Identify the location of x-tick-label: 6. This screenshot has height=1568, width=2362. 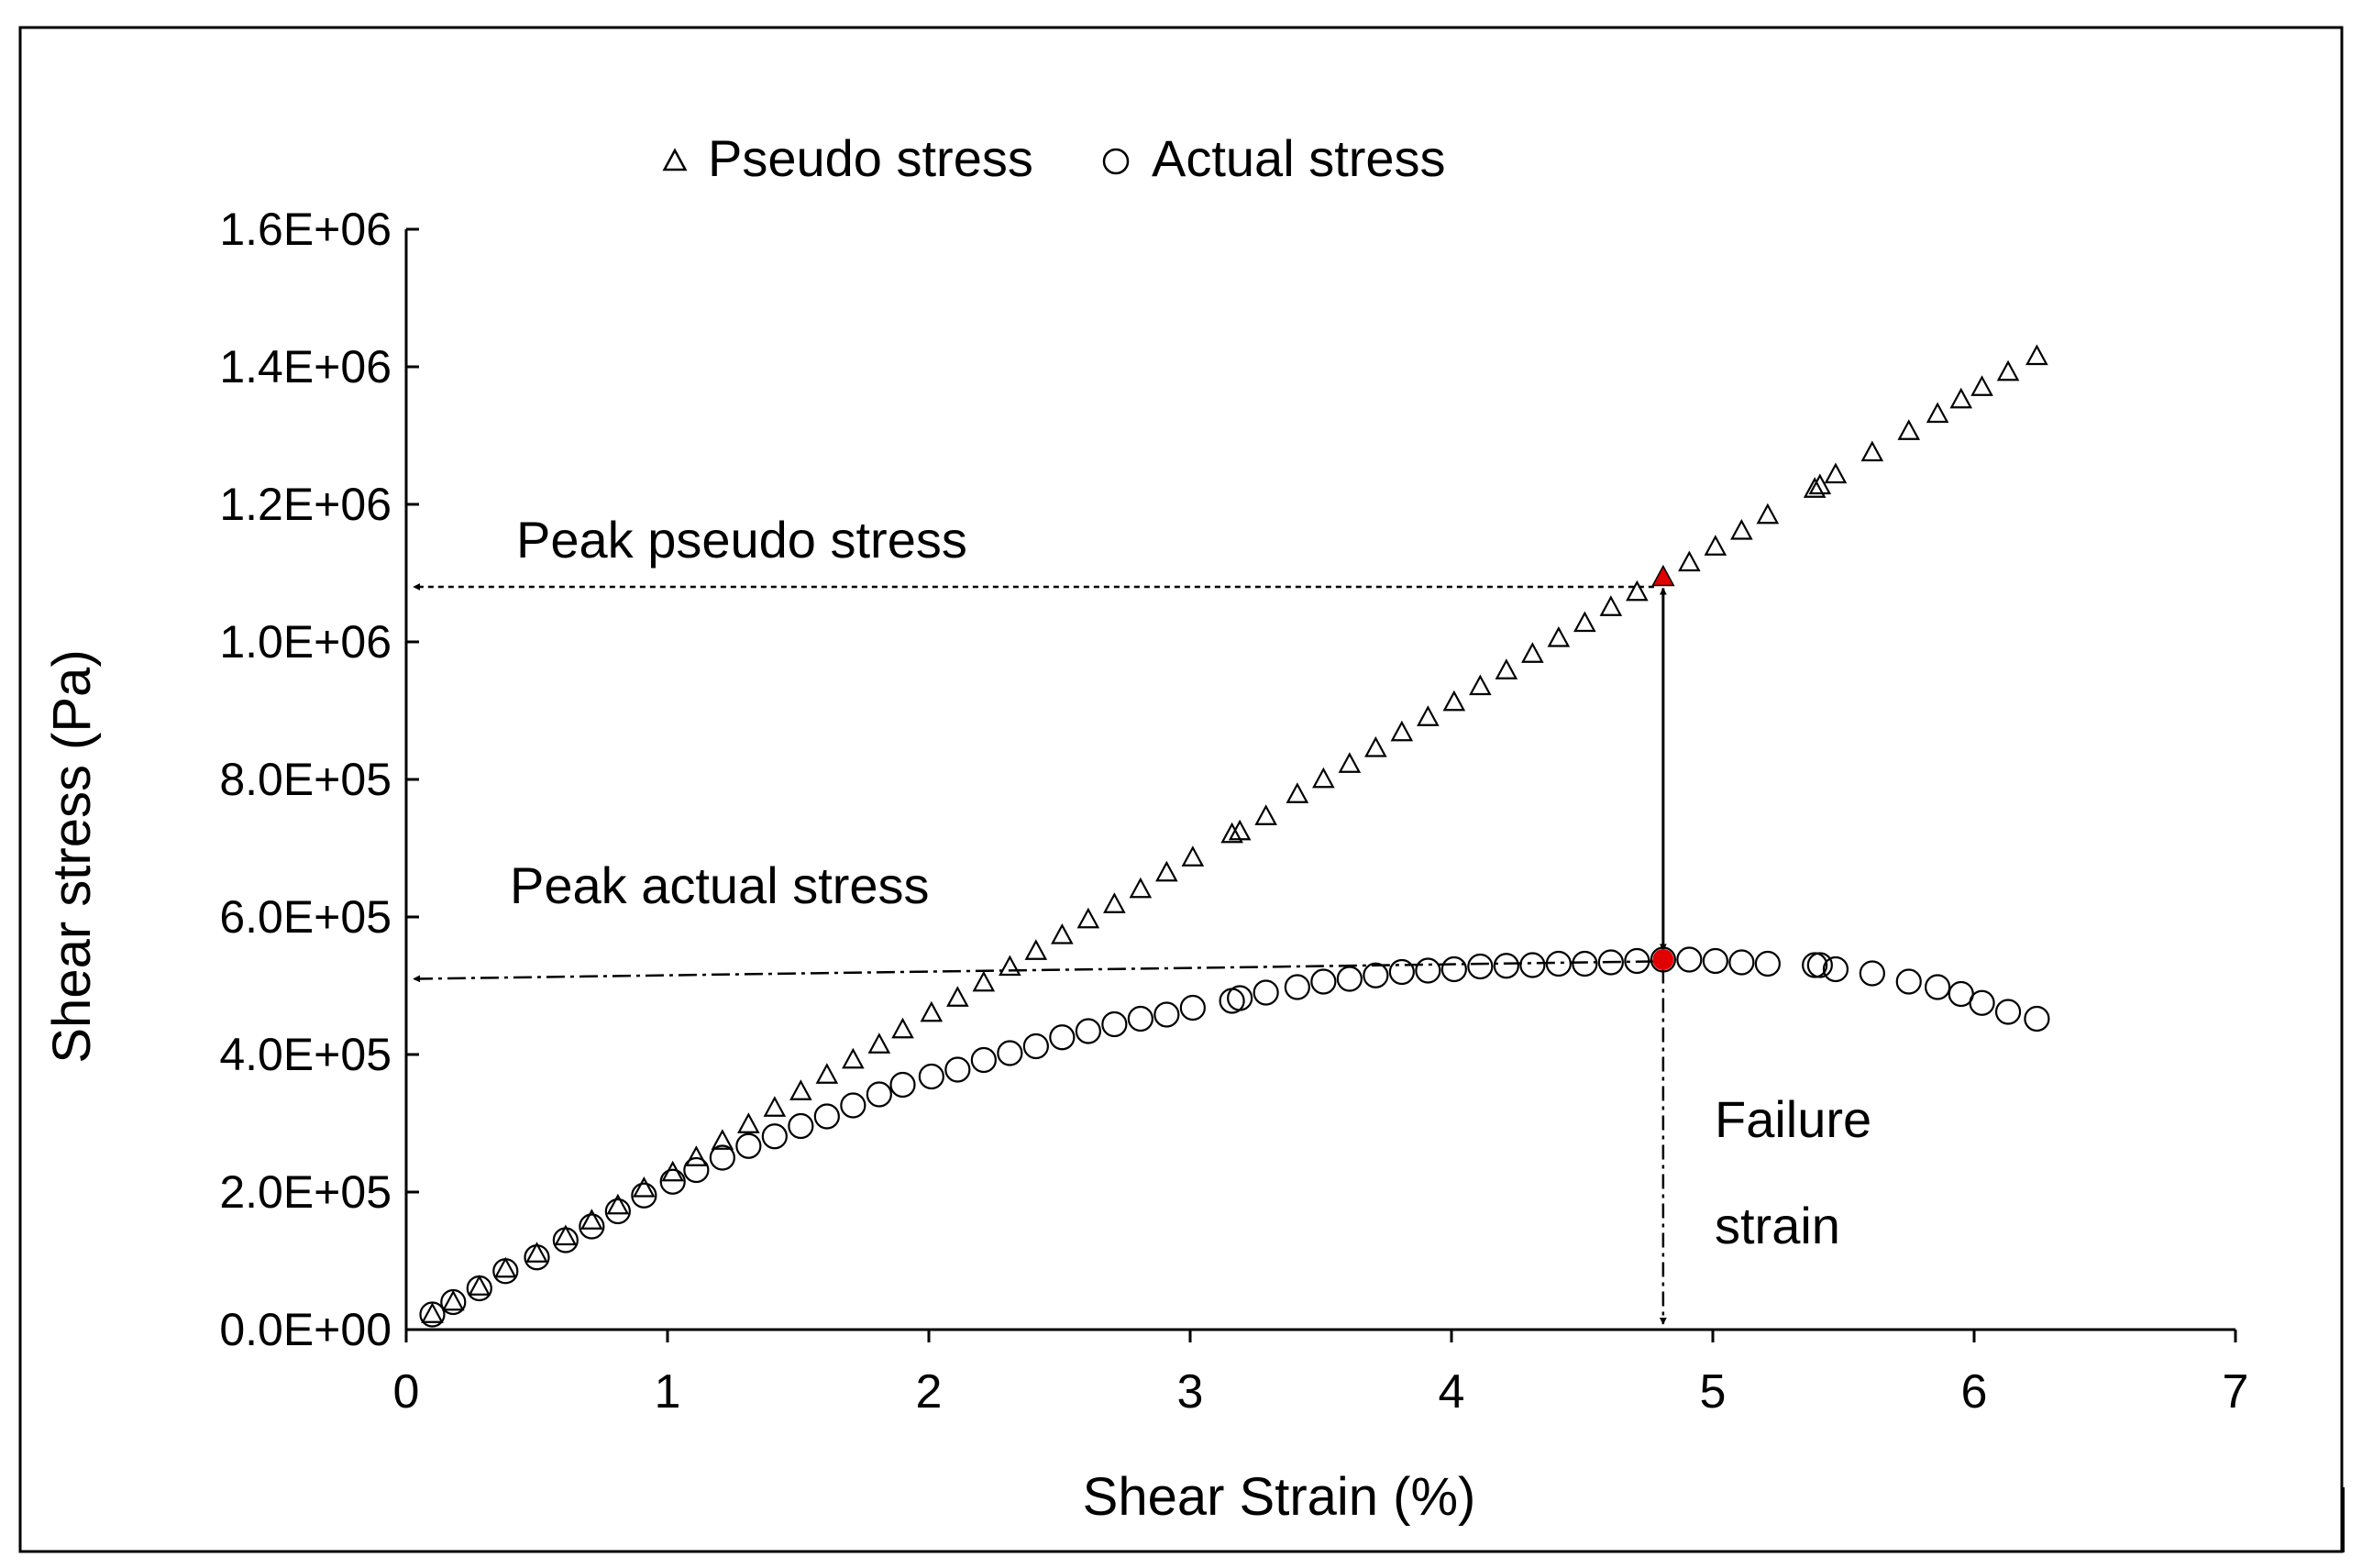
(1974, 1392).